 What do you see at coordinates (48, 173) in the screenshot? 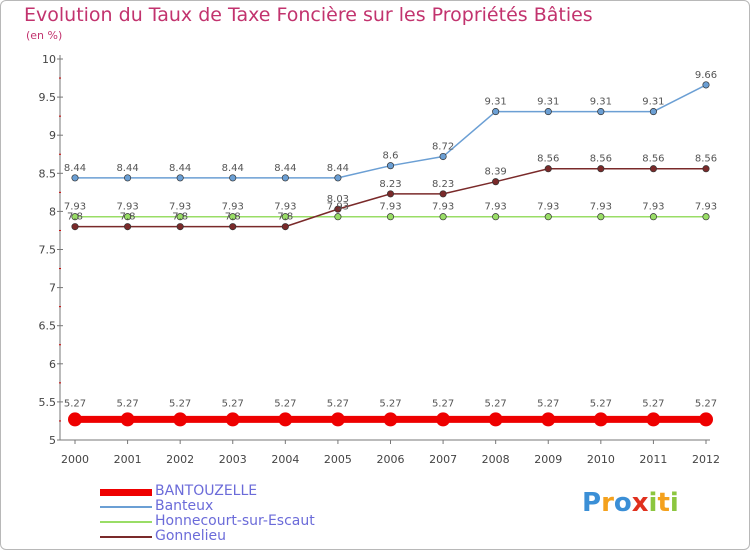
I see `y-tick-label: 8.5` at bounding box center [48, 173].